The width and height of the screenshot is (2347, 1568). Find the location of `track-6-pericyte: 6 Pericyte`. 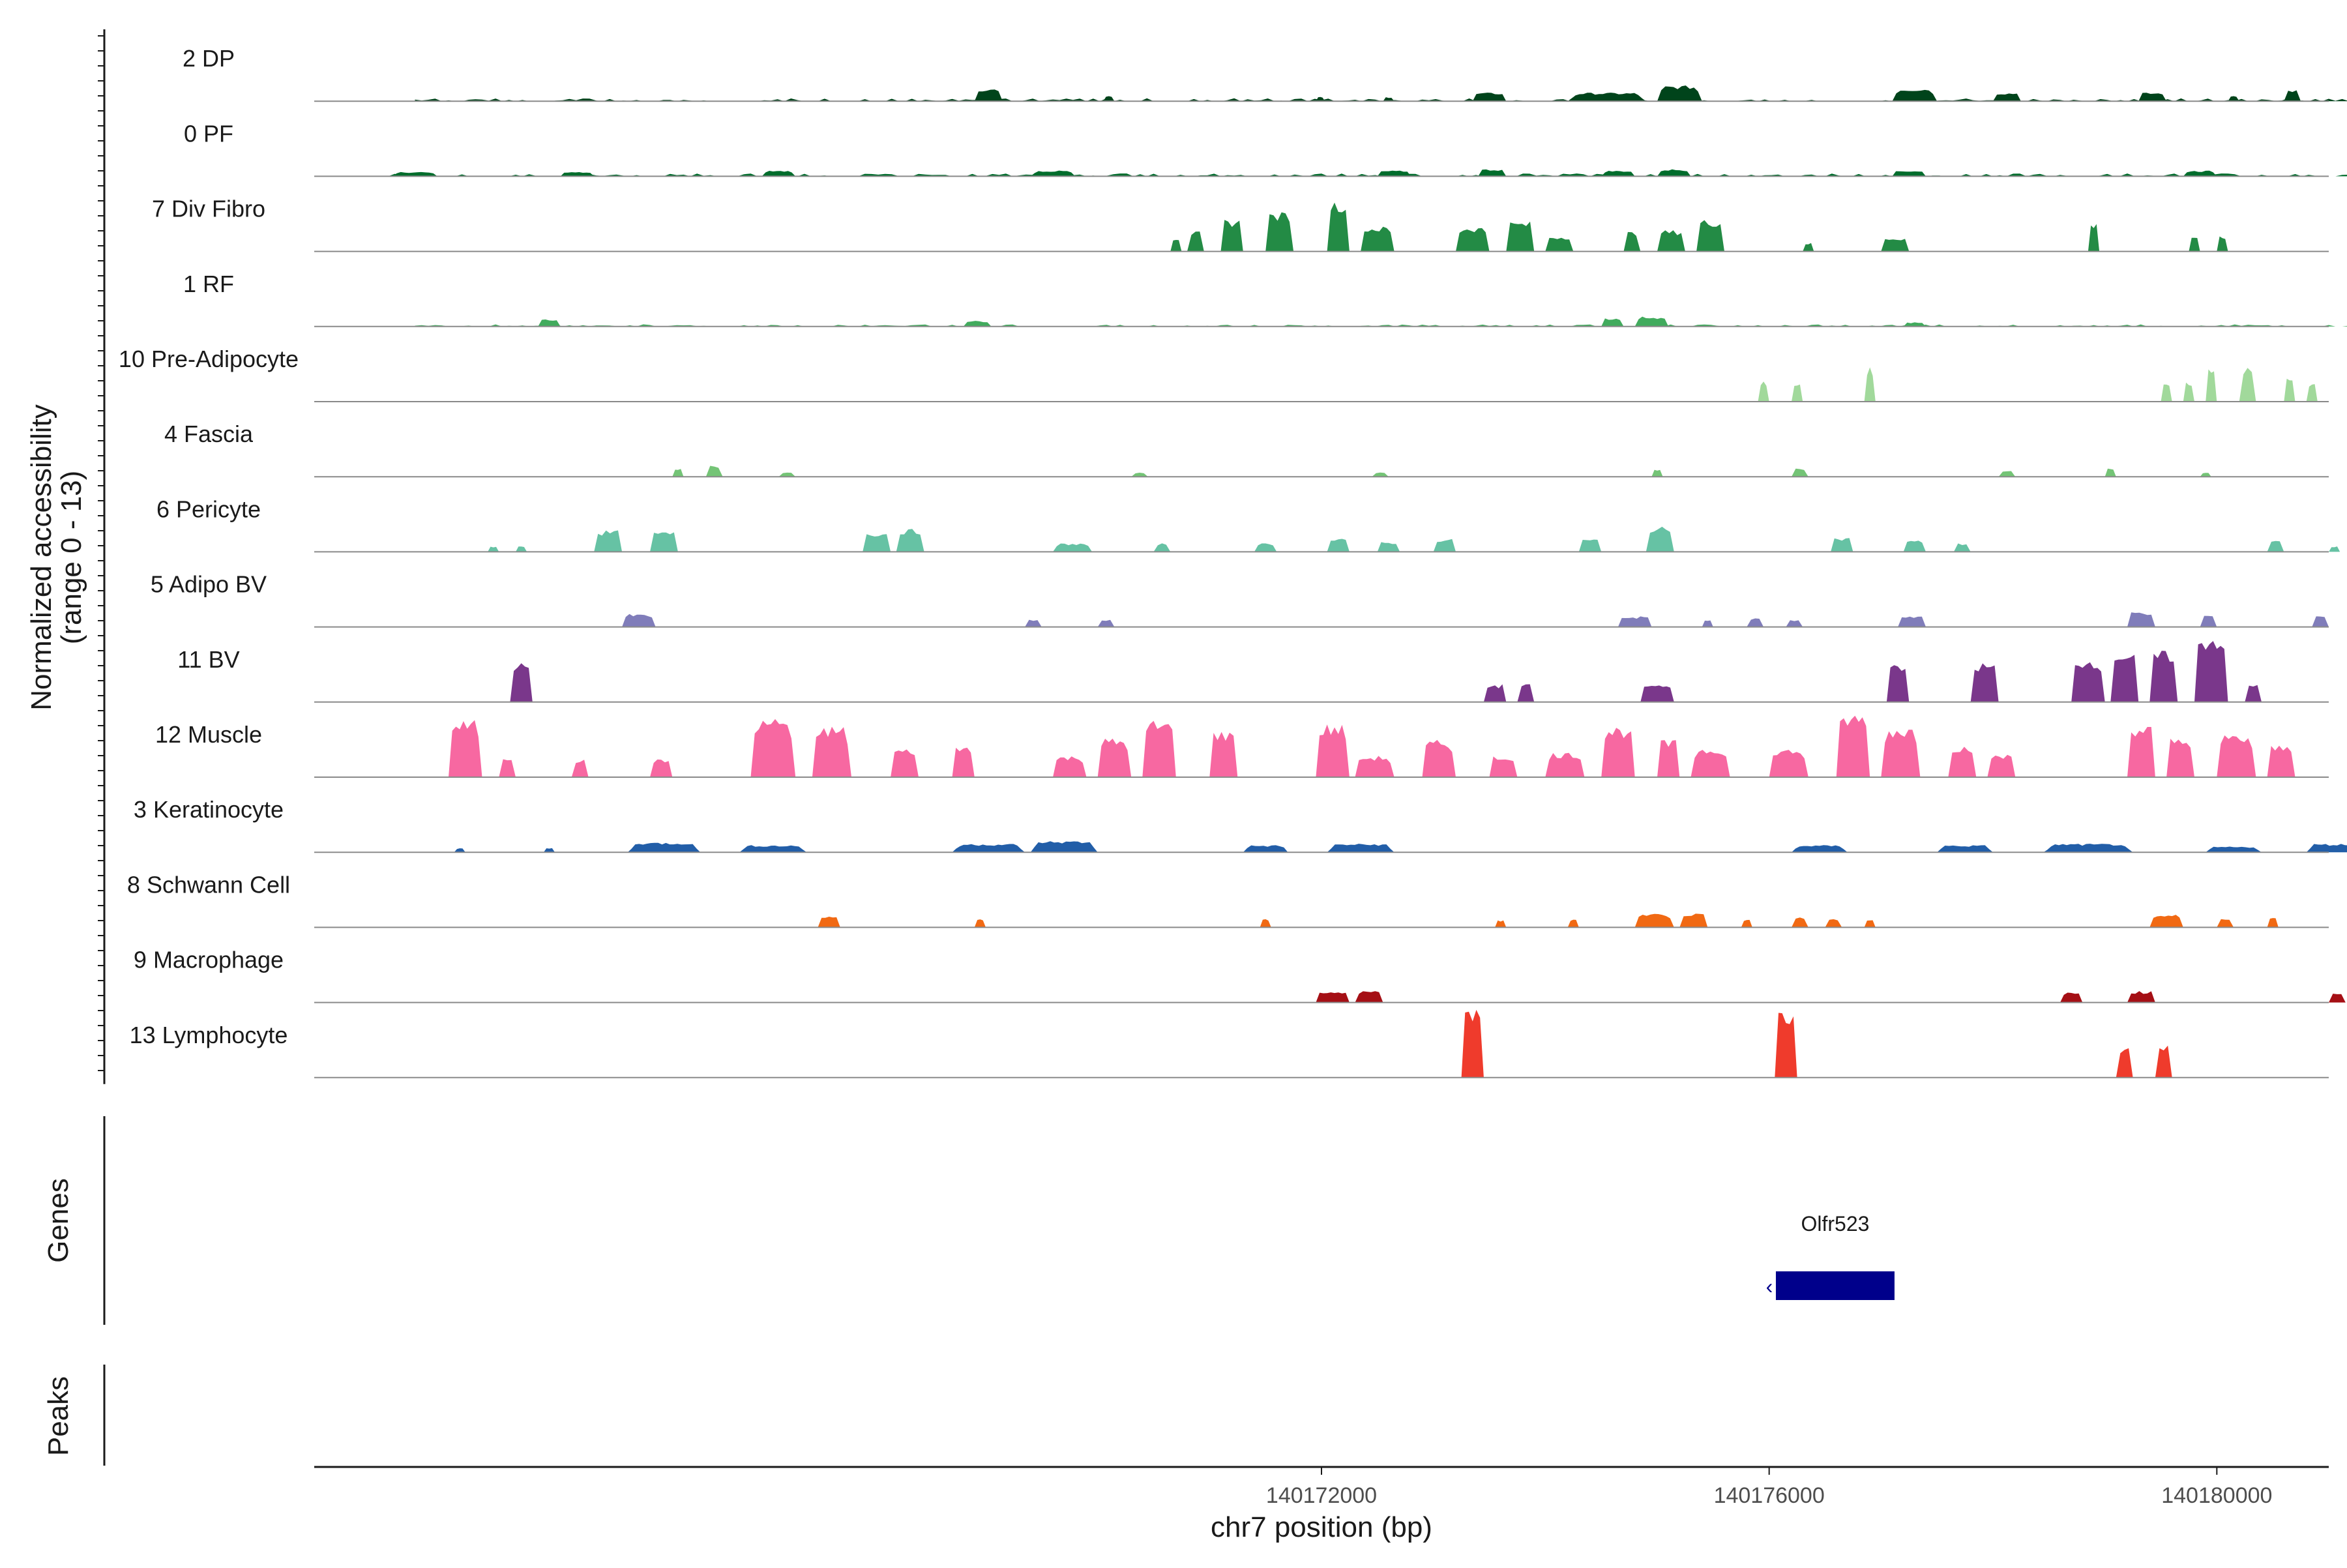

track-6-pericyte: 6 Pericyte is located at coordinates (1251, 524).